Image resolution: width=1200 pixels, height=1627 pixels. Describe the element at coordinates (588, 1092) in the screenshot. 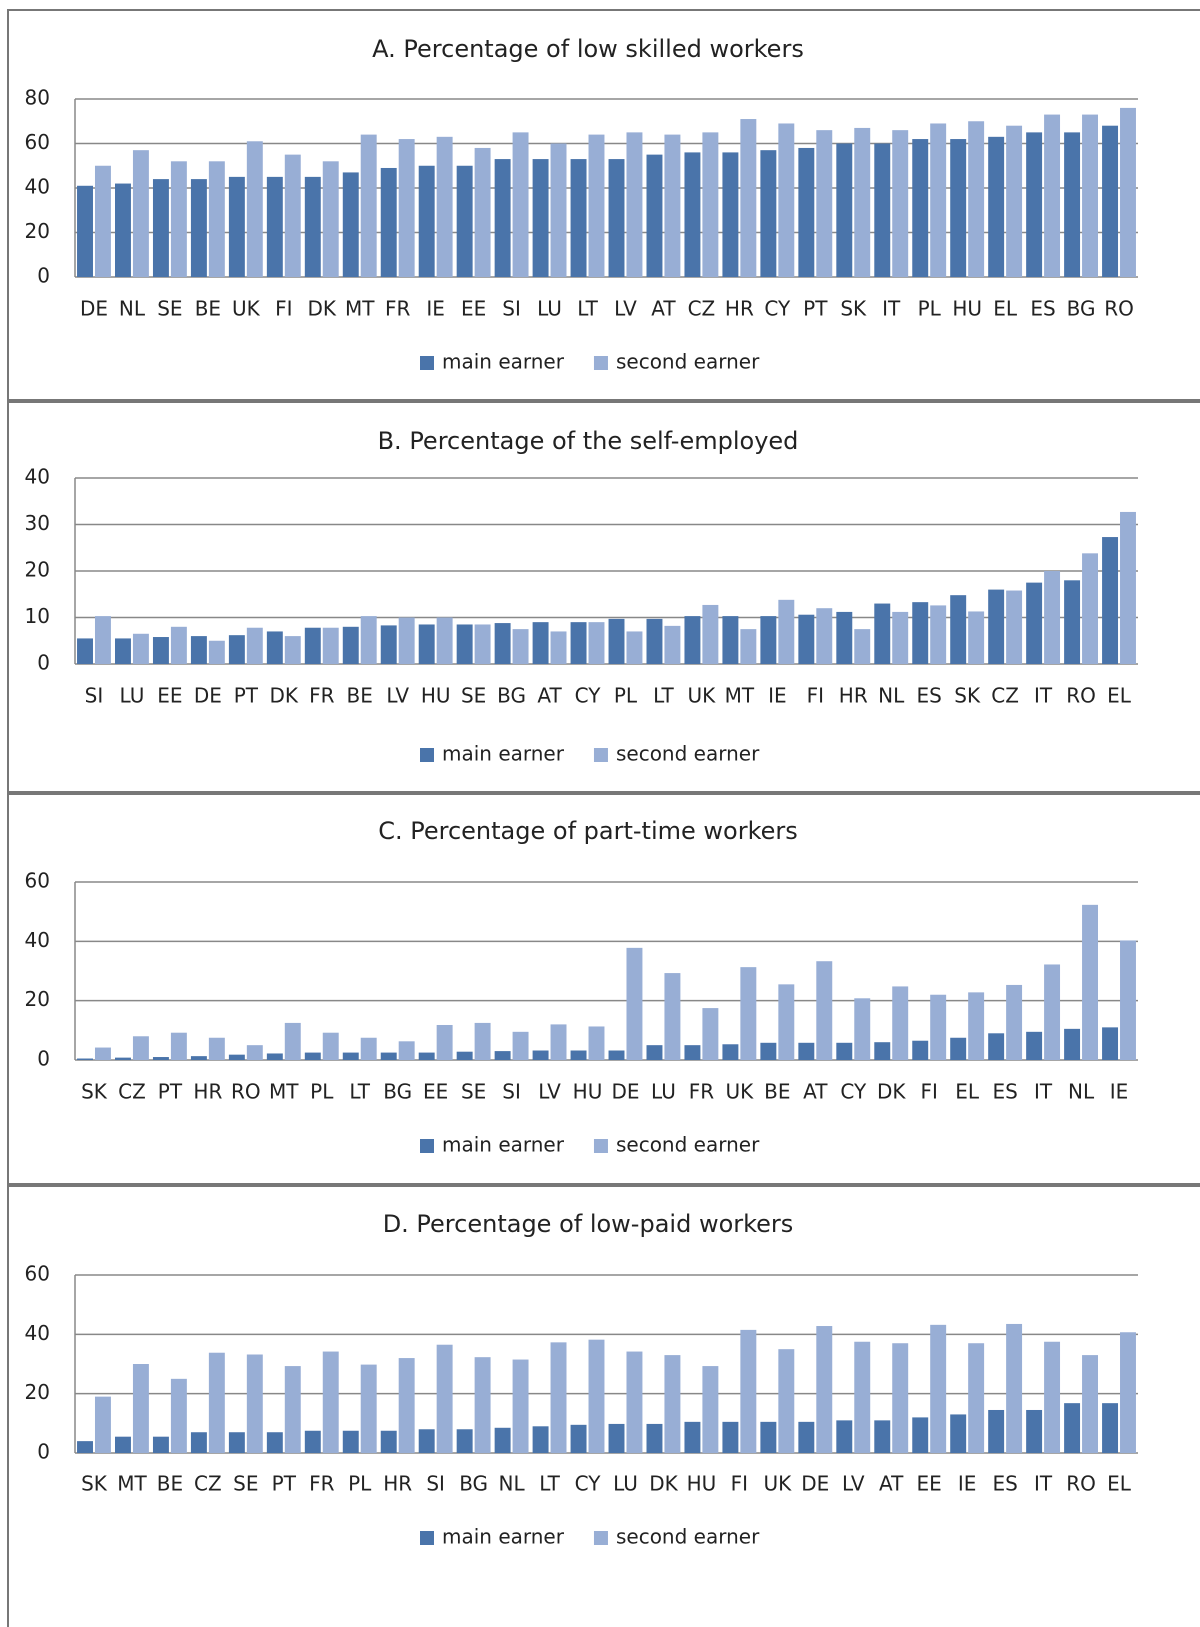

I see `x-tick-label: HU` at that location.